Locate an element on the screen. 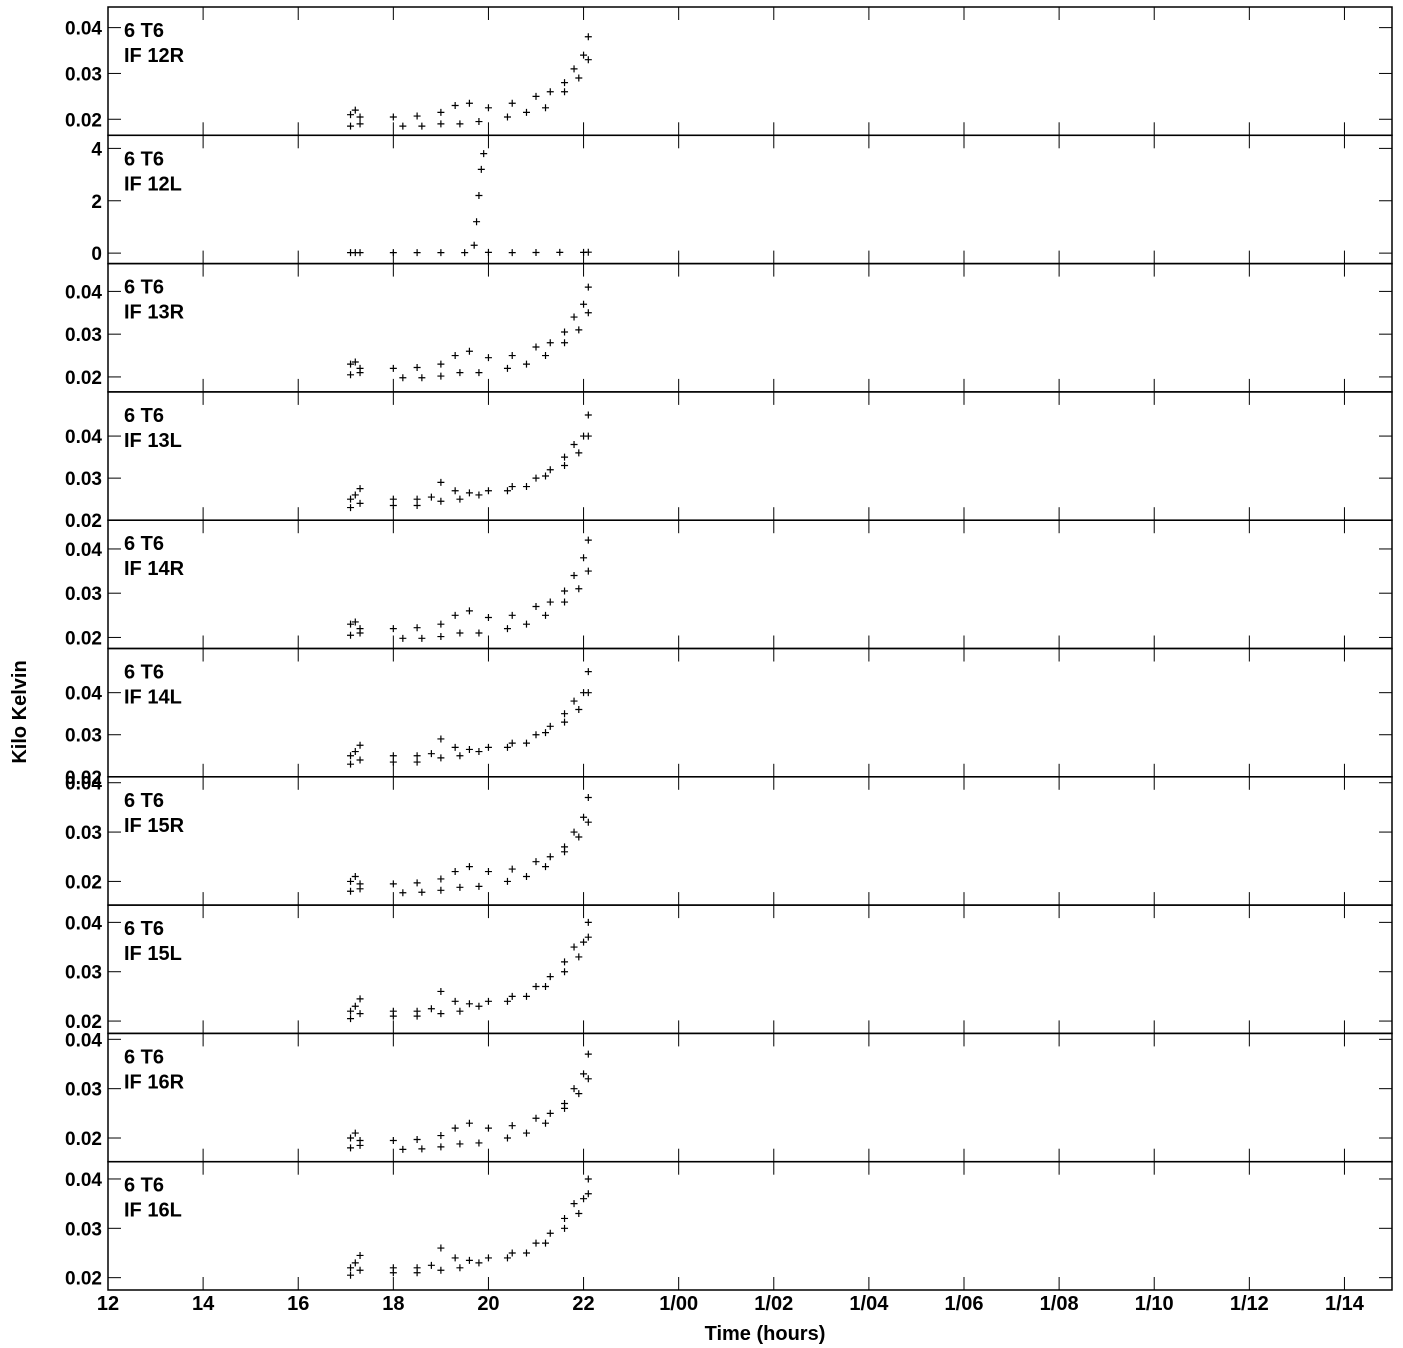 The image size is (1403, 1348). x-tick-label: 16 is located at coordinates (298, 1304).